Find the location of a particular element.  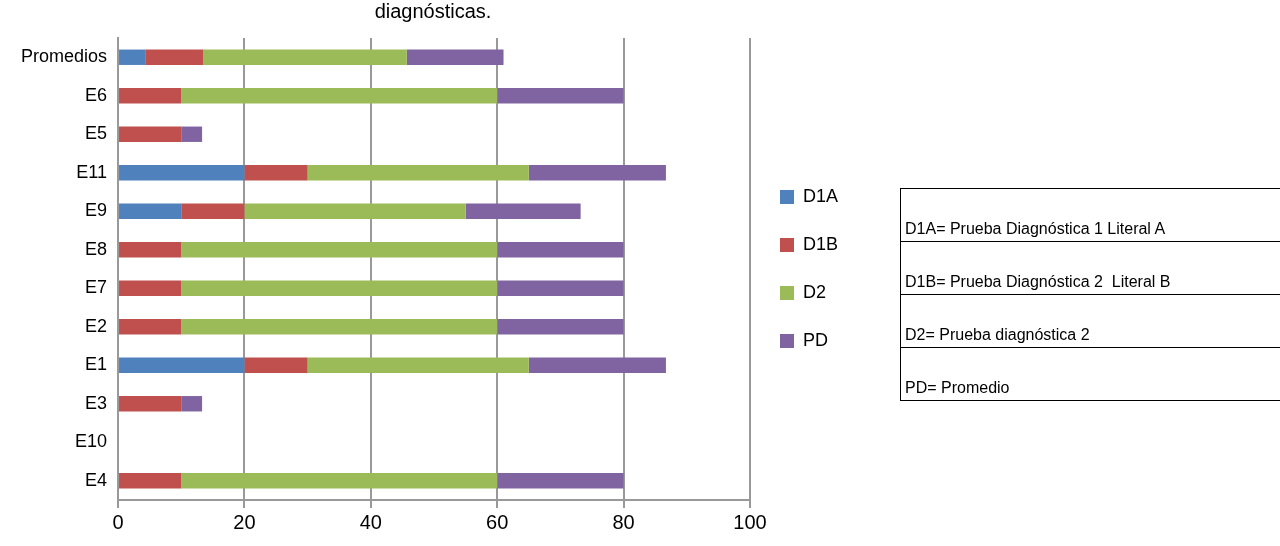

x-tick-label: 60 is located at coordinates (497, 521).